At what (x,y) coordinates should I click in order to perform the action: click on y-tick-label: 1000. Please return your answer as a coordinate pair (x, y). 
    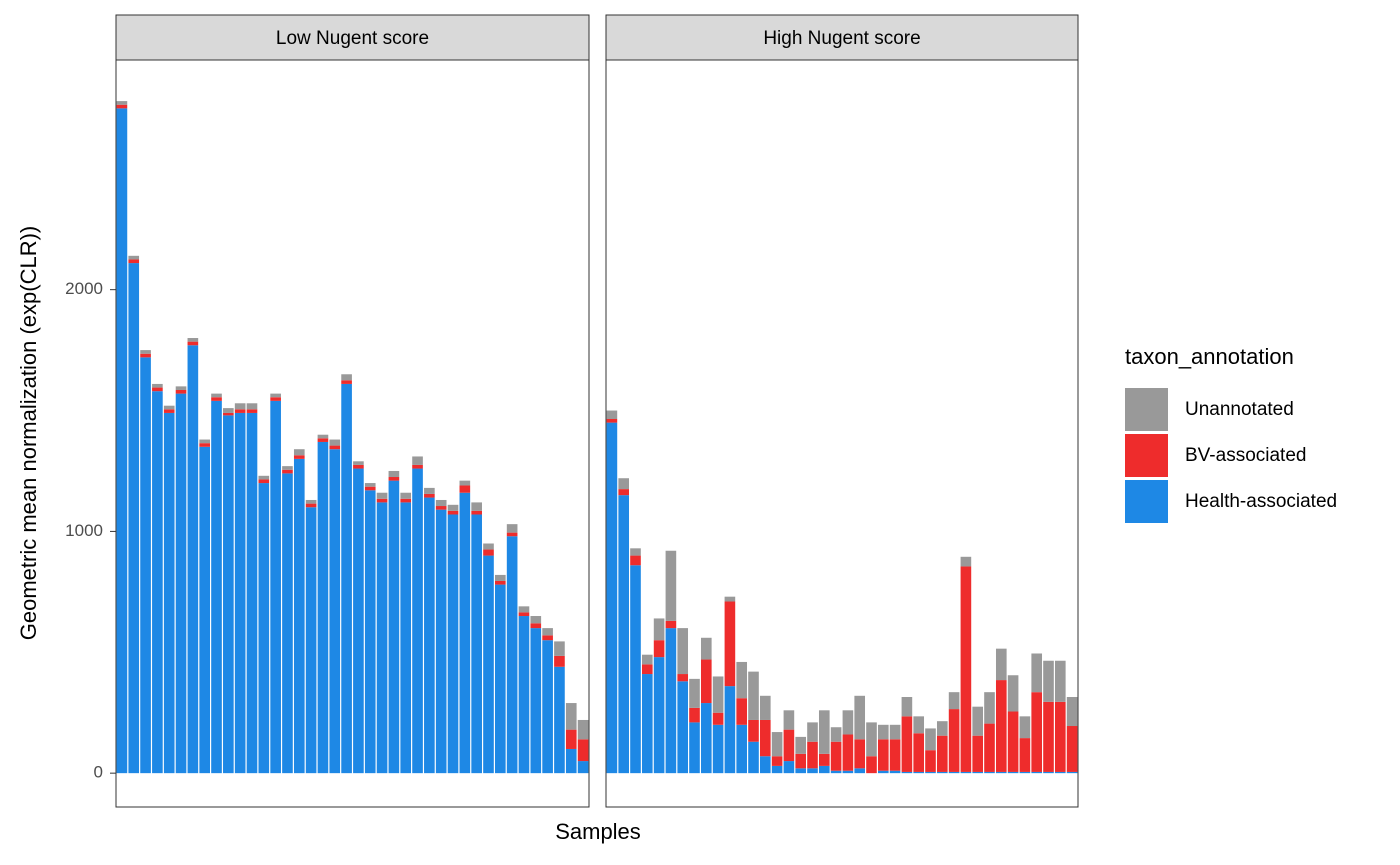
    Looking at the image, I should click on (84, 530).